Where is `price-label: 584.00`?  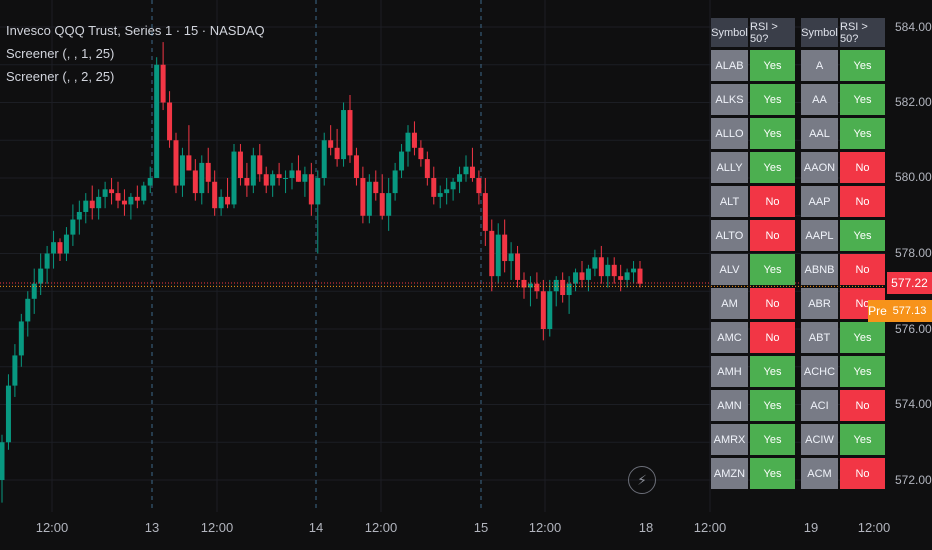 price-label: 584.00 is located at coordinates (913, 27).